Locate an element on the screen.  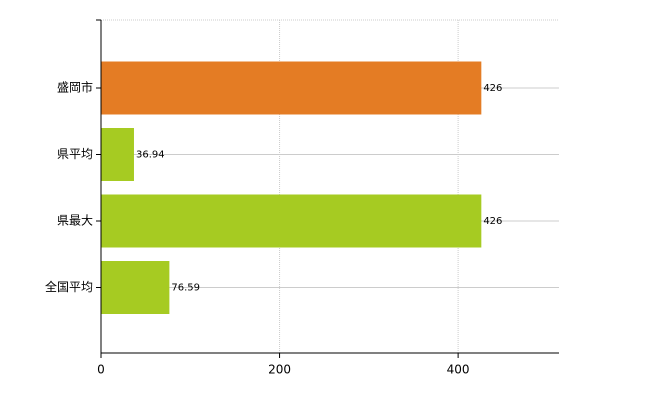
value-label: 76.59 is located at coordinates (185, 288).